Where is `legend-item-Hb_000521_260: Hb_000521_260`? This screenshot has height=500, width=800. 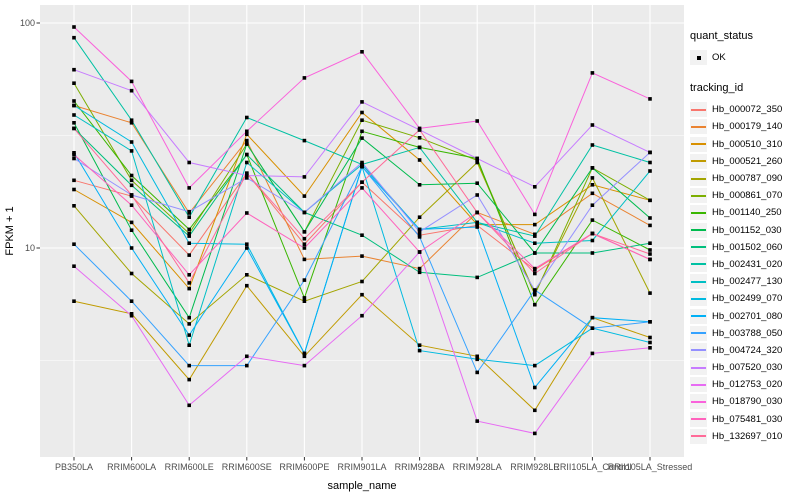 legend-item-Hb_000521_260: Hb_000521_260 is located at coordinates (745, 161).